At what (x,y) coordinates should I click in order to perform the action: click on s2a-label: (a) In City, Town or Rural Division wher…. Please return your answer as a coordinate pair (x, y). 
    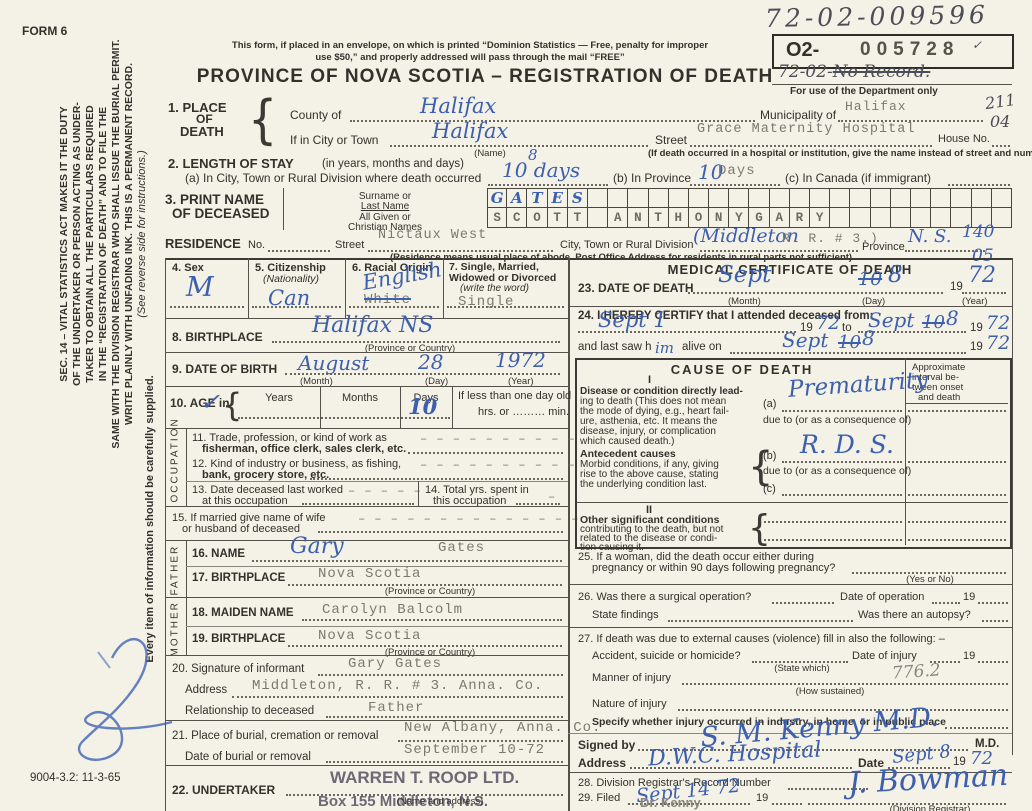
    Looking at the image, I should click on (333, 178).